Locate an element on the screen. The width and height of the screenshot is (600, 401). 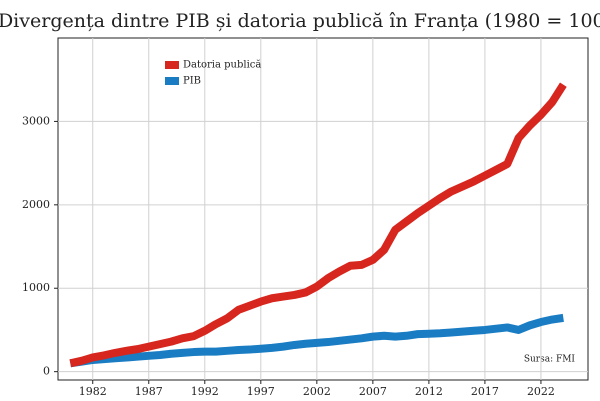
x-tick-label: 2022 is located at coordinates (541, 391).